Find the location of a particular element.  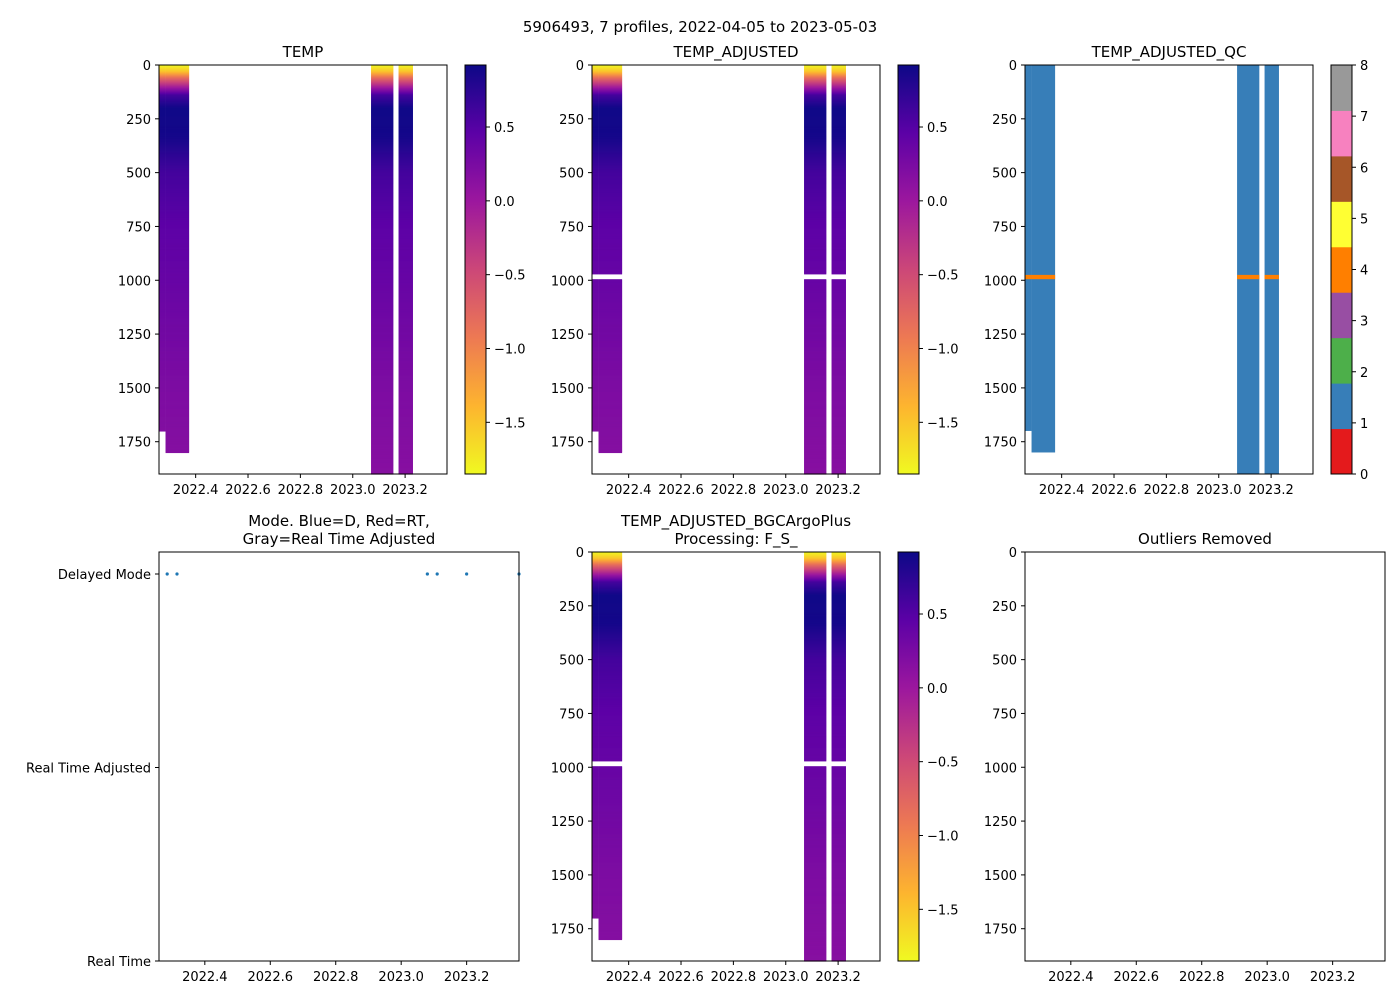

colorbar-frame is located at coordinates (475, 269).